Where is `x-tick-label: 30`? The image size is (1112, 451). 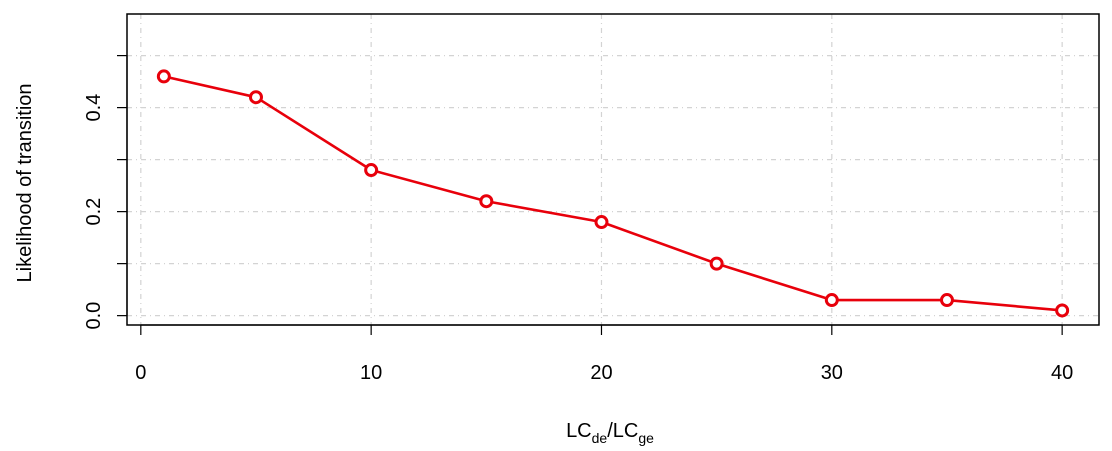
x-tick-label: 30 is located at coordinates (832, 373).